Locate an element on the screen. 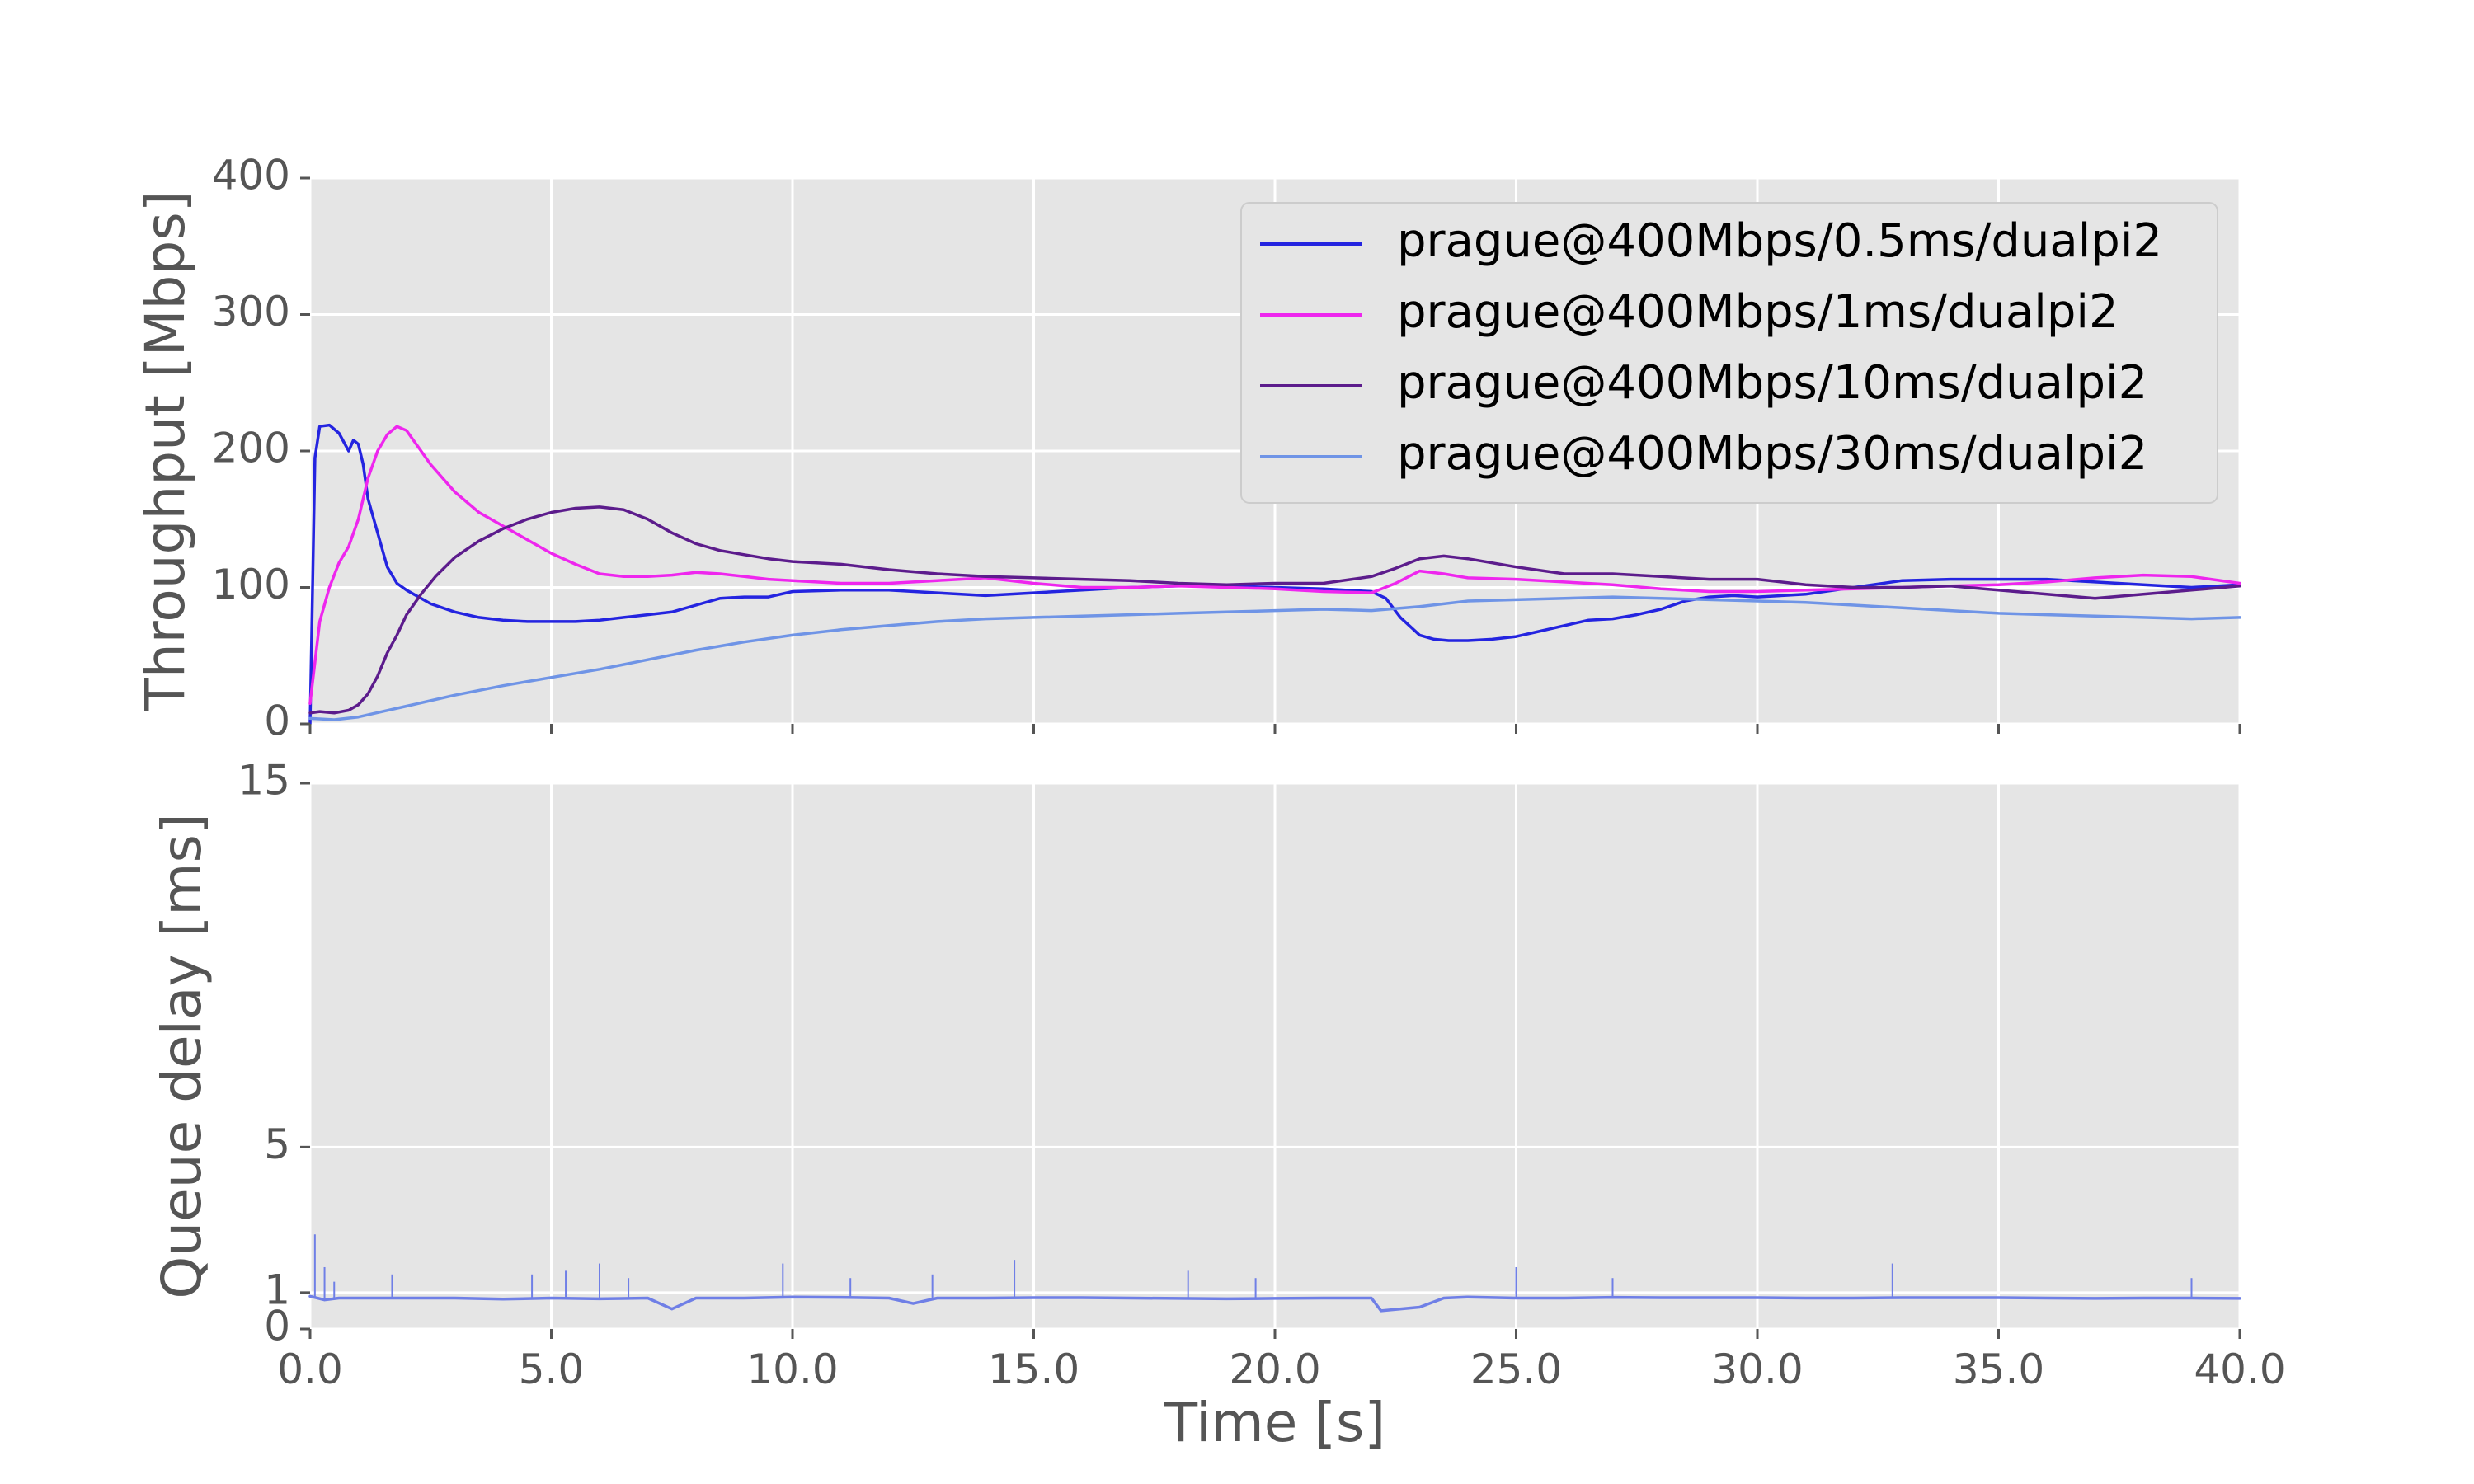  throughput-y-ticks: 0 100 200 300 400 is located at coordinates (261, 449).